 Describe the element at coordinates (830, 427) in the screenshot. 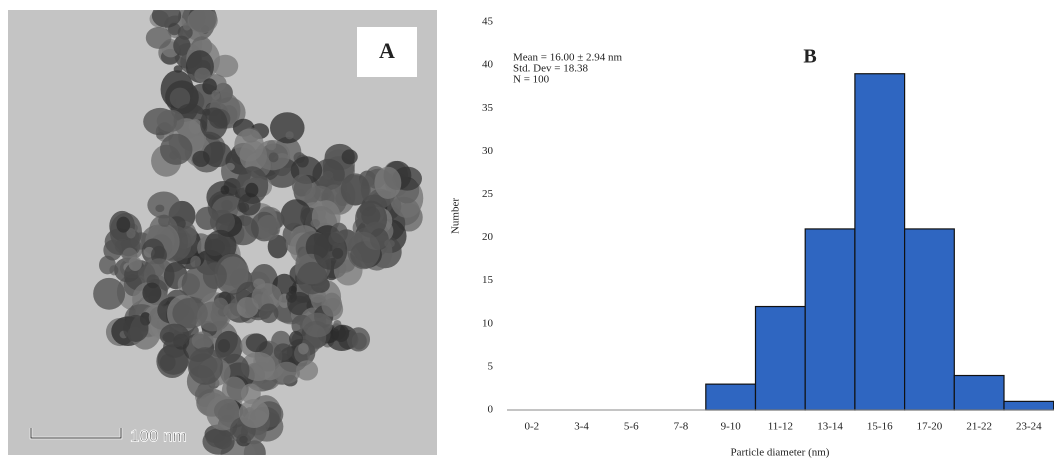

I see `x-tick-label: 13-14` at that location.